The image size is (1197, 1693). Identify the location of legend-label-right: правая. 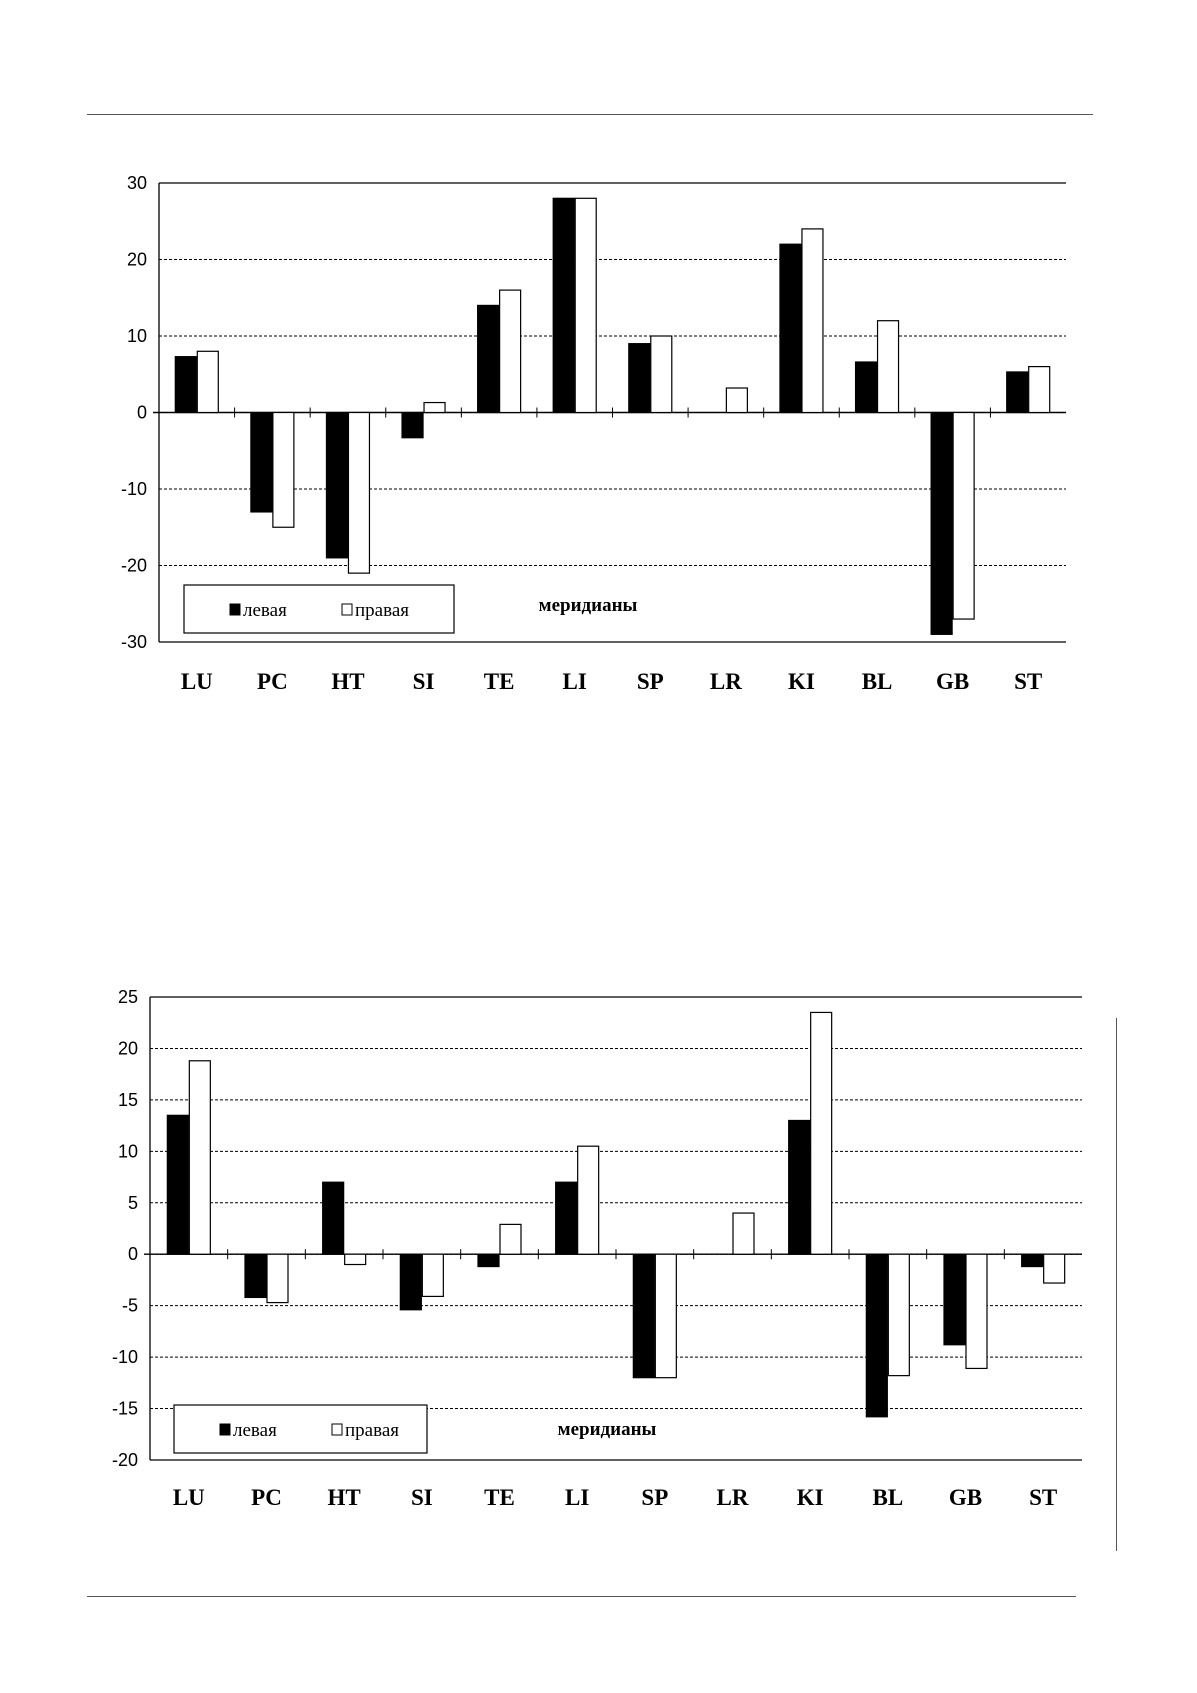
(382, 610).